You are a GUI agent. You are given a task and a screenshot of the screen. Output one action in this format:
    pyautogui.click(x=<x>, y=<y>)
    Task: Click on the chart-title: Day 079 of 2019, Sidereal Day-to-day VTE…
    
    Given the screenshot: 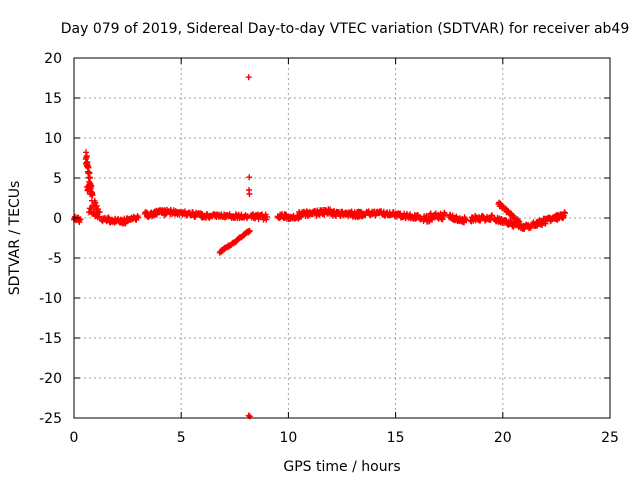 What is the action you would take?
    pyautogui.click(x=345, y=29)
    